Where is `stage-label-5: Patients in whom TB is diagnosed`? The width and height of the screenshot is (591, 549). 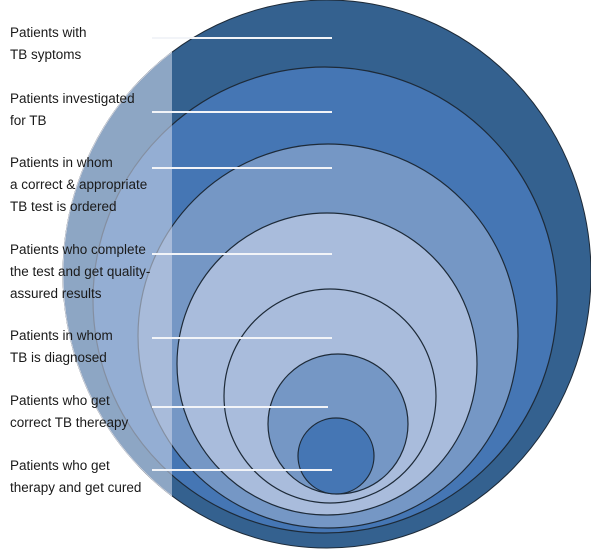
stage-label-5: Patients in whom TB is diagnosed is located at coordinates (61, 346).